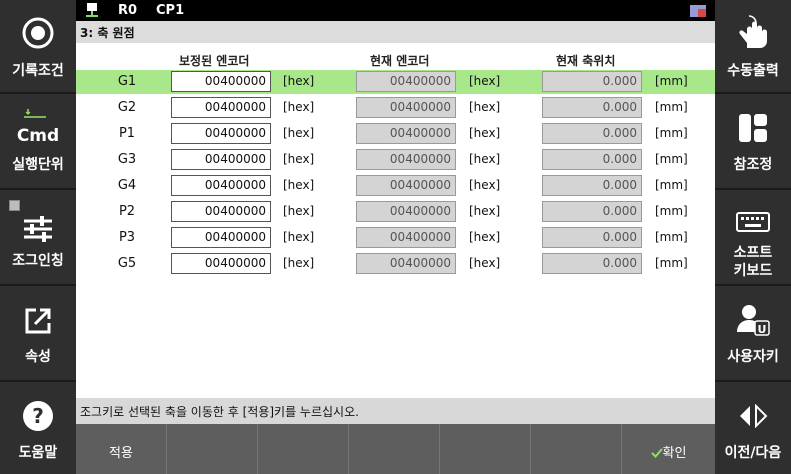  What do you see at coordinates (127, 107) in the screenshot?
I see `axis-label: G2` at bounding box center [127, 107].